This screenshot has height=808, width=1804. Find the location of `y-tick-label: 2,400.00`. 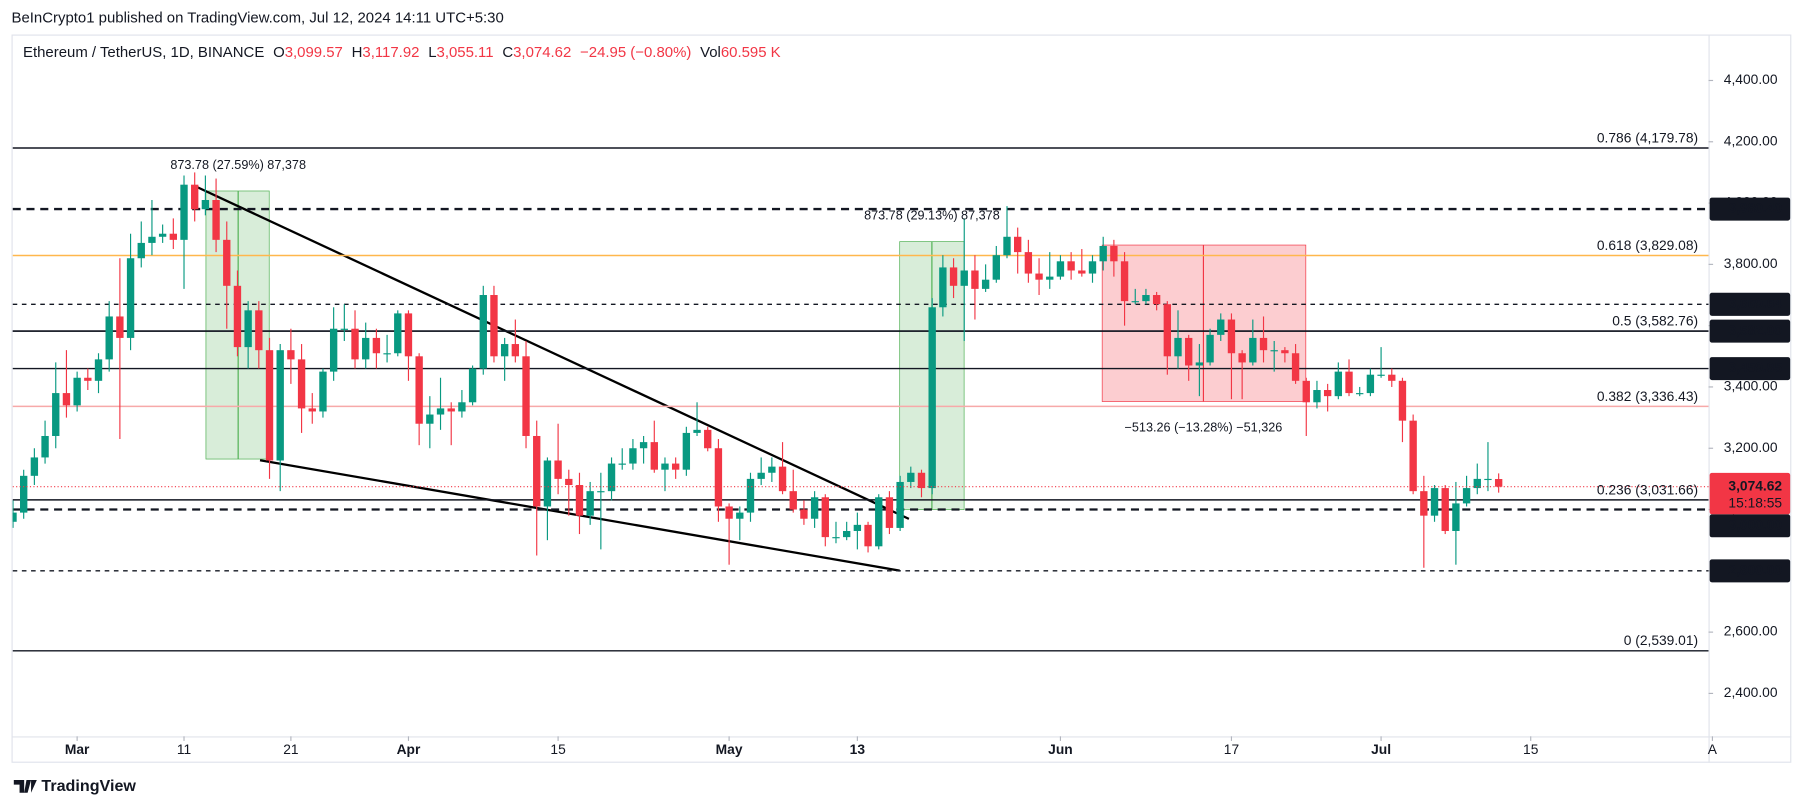

y-tick-label: 2,400.00 is located at coordinates (1751, 692).